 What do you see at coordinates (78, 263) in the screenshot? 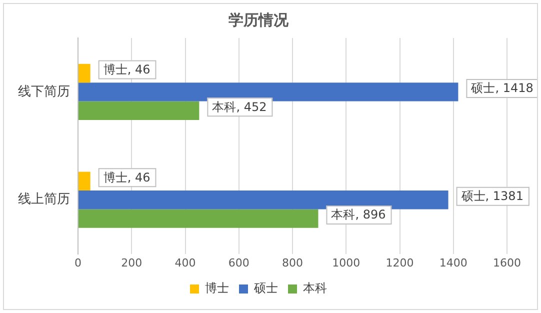
I see `x-tick-label: 0` at bounding box center [78, 263].